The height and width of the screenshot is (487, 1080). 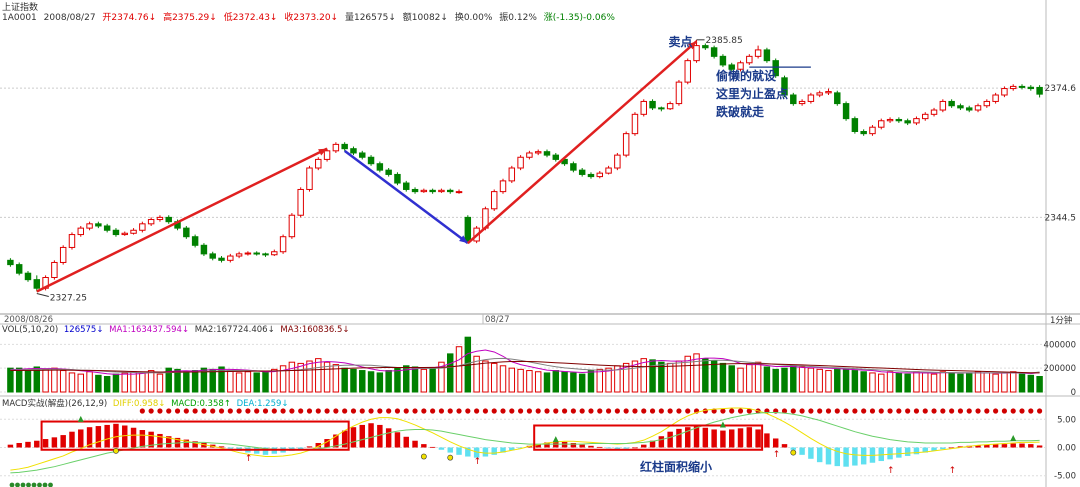 I want to click on amplitude-value: 振0.12%, so click(x=518, y=18).